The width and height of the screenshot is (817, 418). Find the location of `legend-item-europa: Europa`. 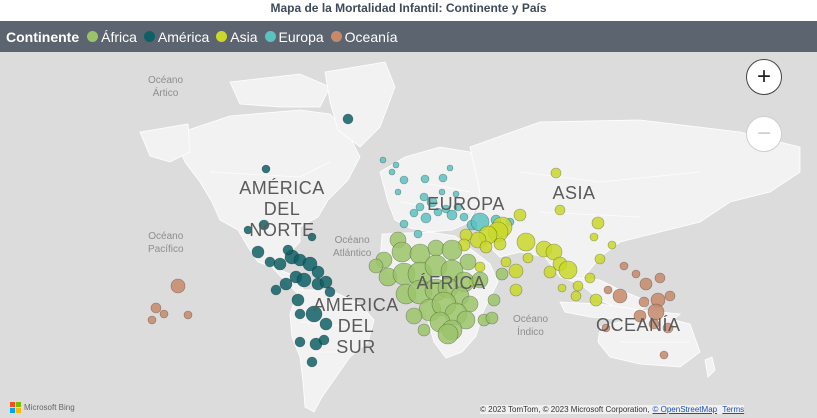

legend-item-europa: Europa is located at coordinates (294, 37).